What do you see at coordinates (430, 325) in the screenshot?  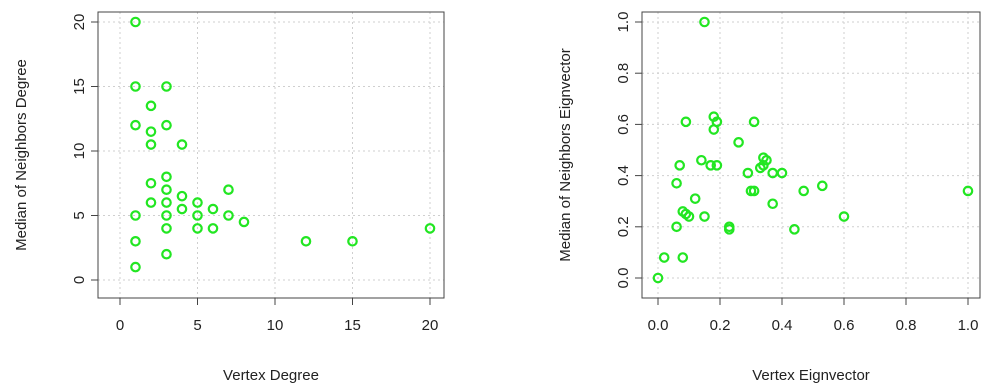 I see `x-tick-label: 20` at bounding box center [430, 325].